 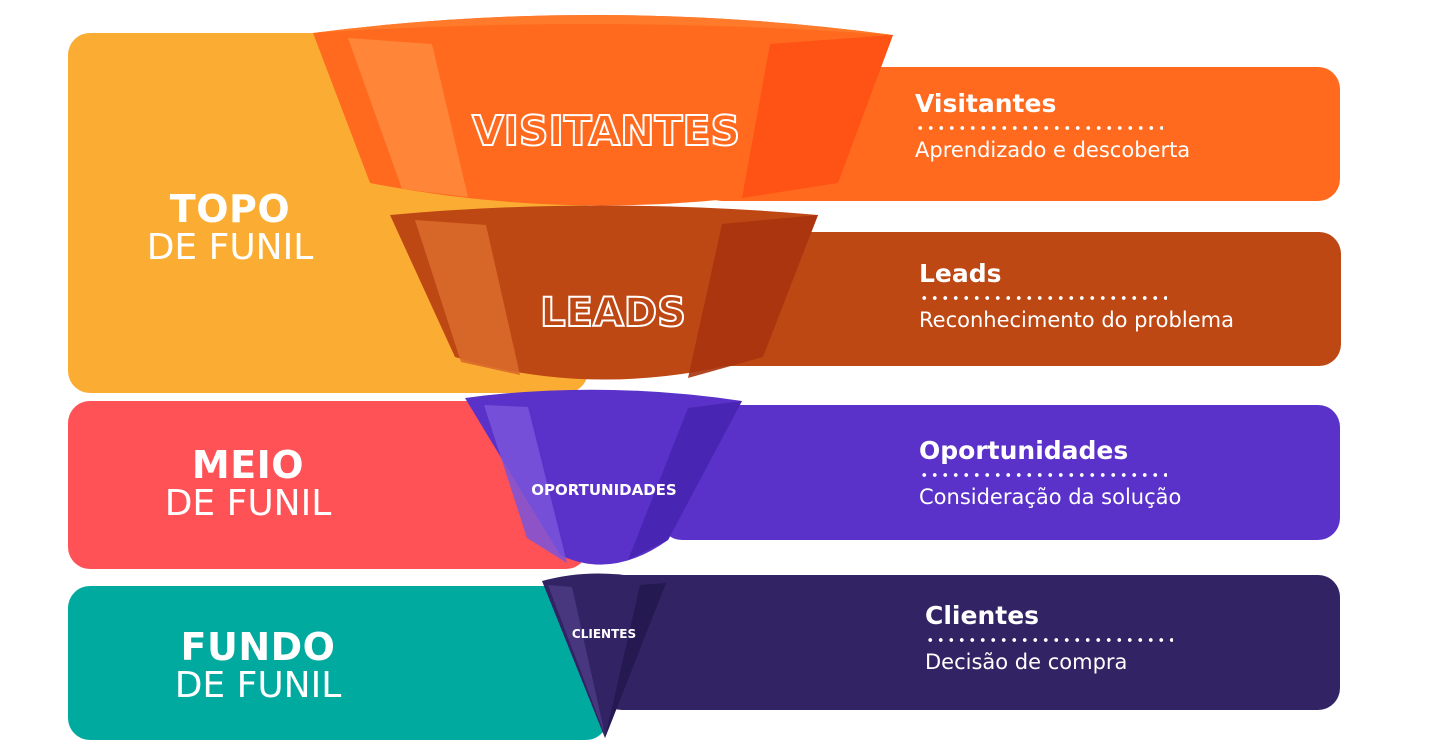 I want to click on stage-fundo-line2: DE FUNIL, so click(x=258, y=685).